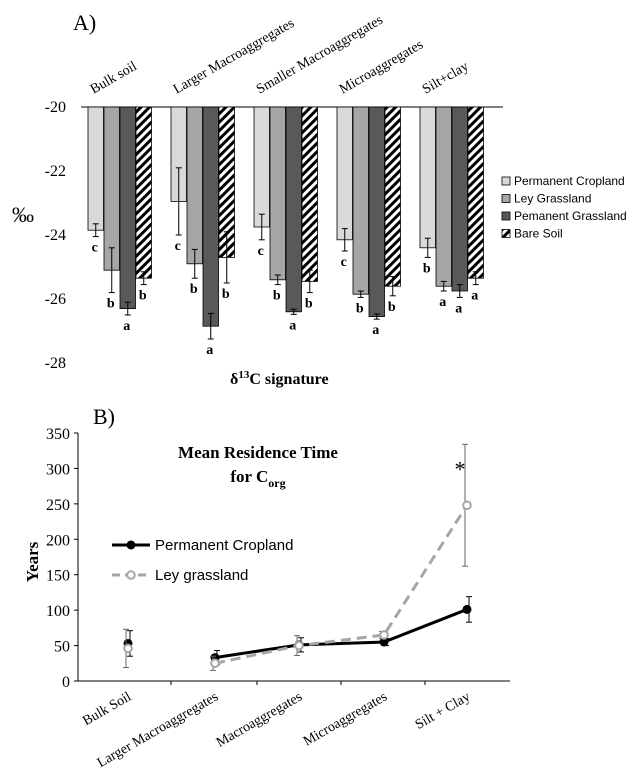 The width and height of the screenshot is (633, 784). I want to click on panel-a-y-tick-label: -26, so click(55, 299).